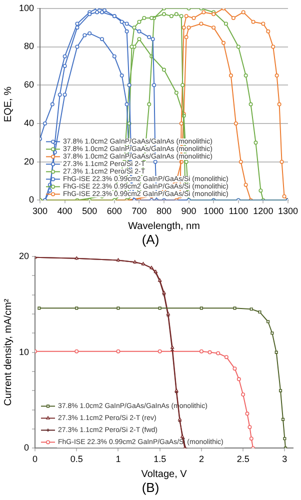  What do you see at coordinates (243, 459) in the screenshot?
I see `x-tick-label: 2.5` at bounding box center [243, 459].